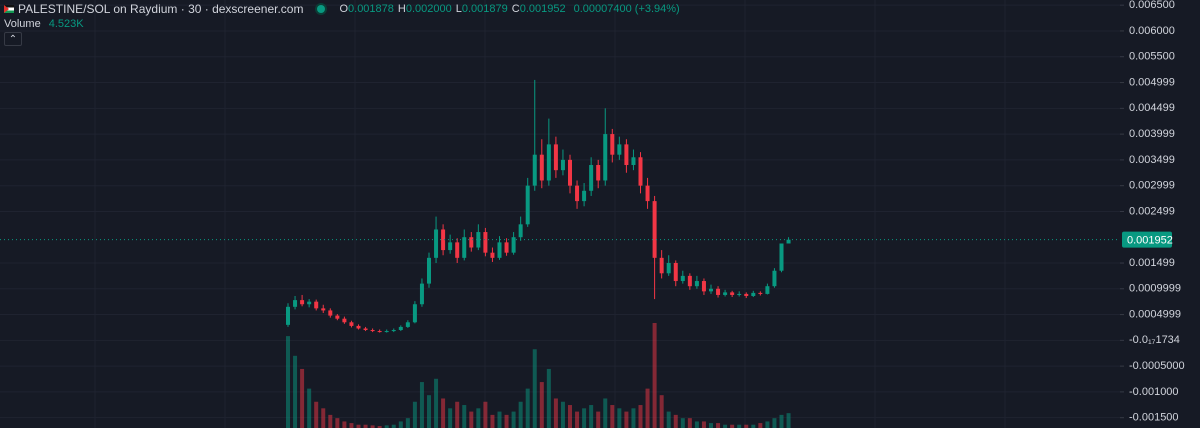 The image size is (1200, 428). I want to click on y-tick-label: 0.001499, so click(1152, 263).